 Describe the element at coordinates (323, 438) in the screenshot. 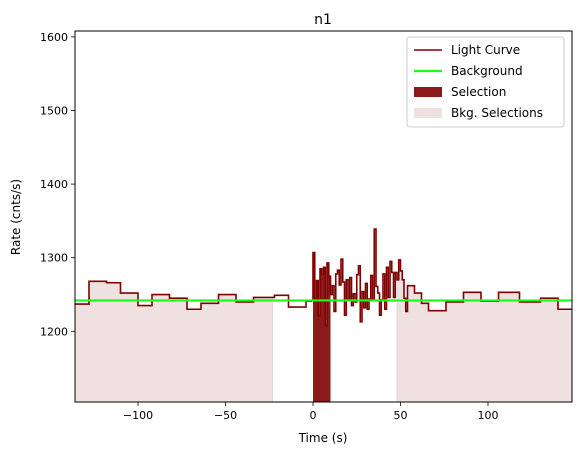

I see `x-axis-label: Time (s)` at that location.